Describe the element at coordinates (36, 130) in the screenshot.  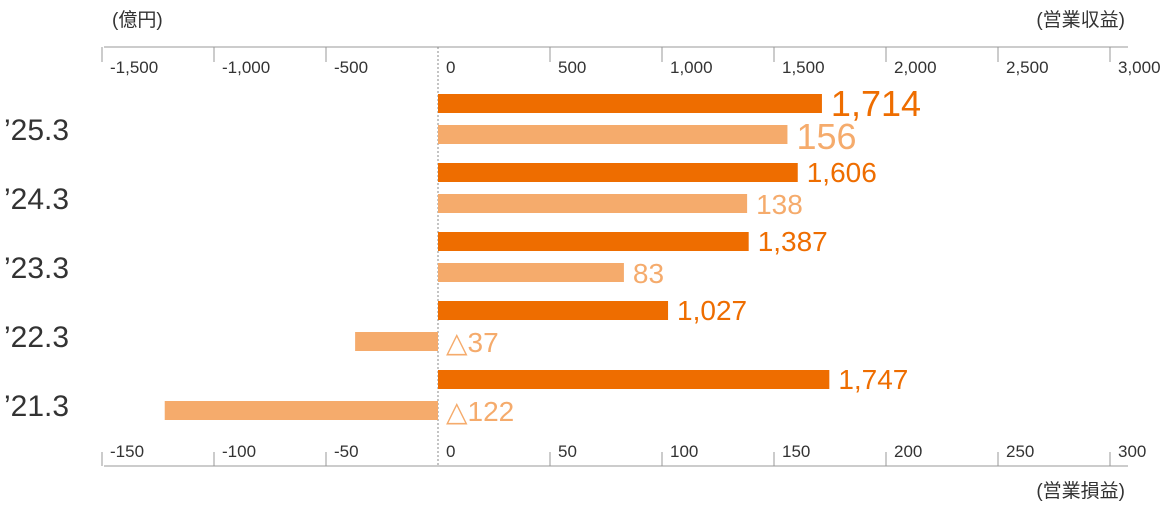
I see `category-label: ’25.3` at that location.